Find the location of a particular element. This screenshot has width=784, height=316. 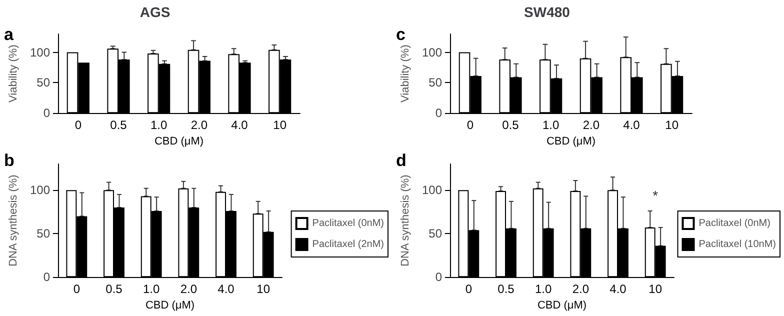

text: b is located at coordinates (9, 160).